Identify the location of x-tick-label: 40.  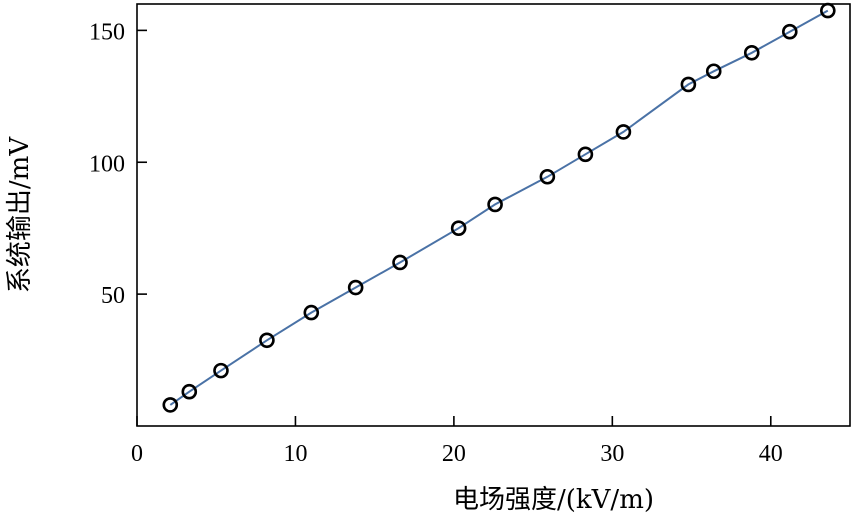
(771, 454).